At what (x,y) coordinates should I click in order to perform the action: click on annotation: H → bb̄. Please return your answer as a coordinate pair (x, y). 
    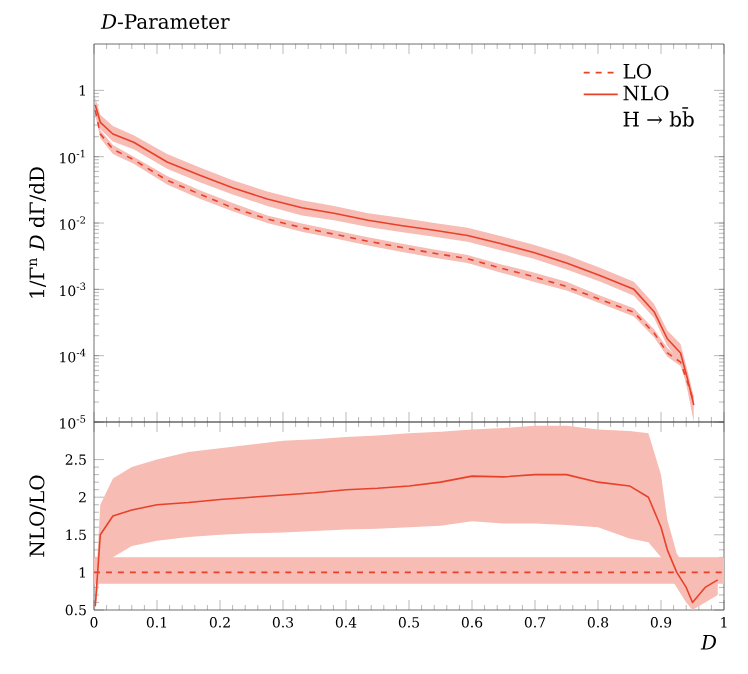
    Looking at the image, I should click on (658, 117).